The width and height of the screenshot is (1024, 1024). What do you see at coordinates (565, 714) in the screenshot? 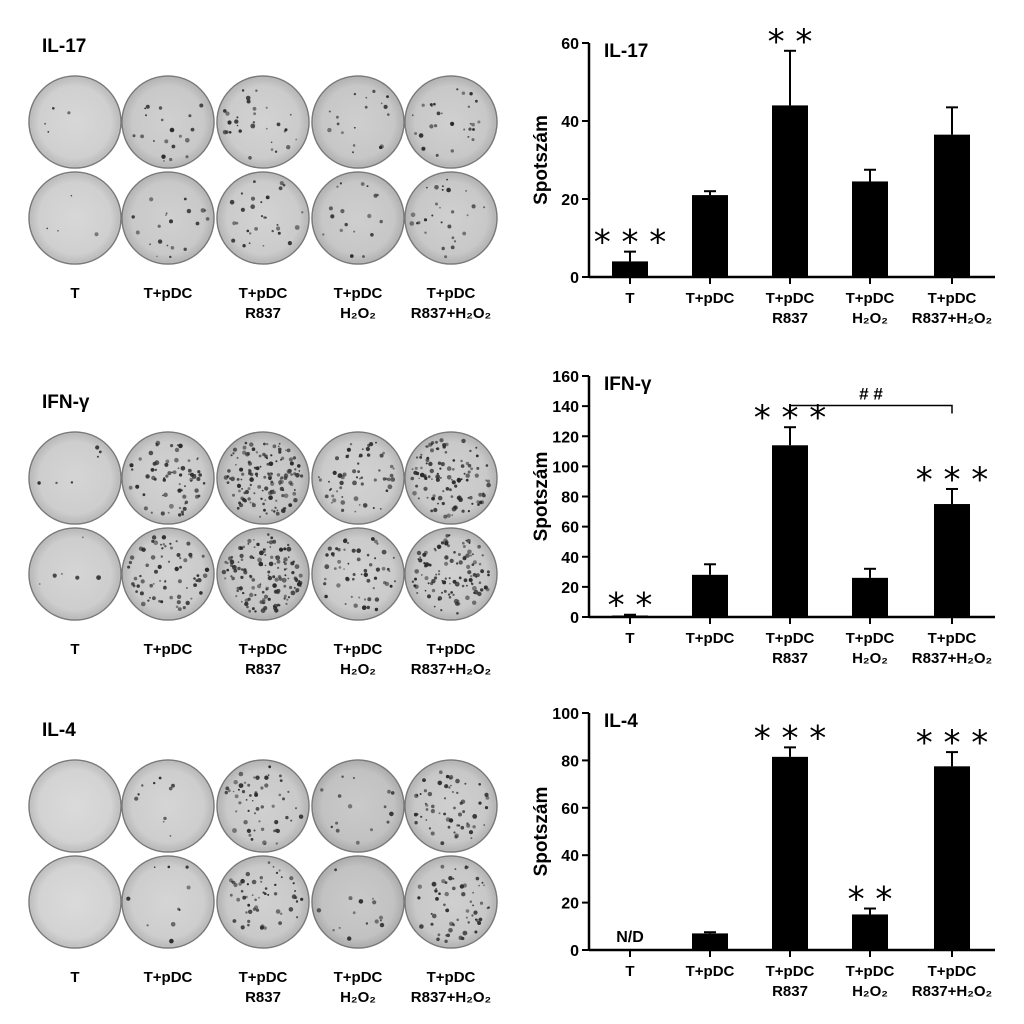
I see `y-tick-label: 100` at bounding box center [565, 714].